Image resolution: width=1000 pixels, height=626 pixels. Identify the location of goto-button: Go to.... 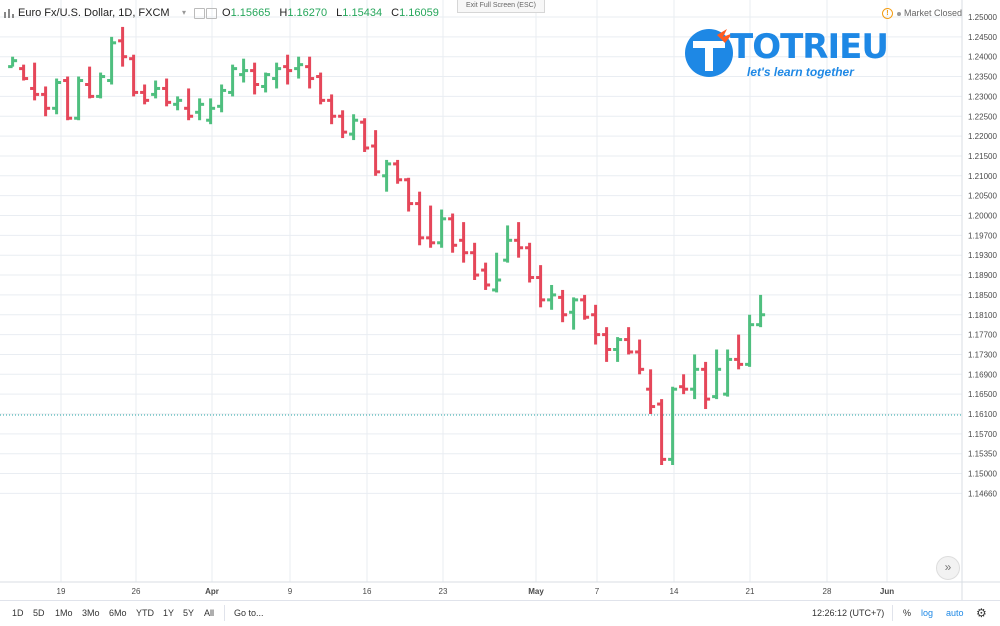
(249, 613).